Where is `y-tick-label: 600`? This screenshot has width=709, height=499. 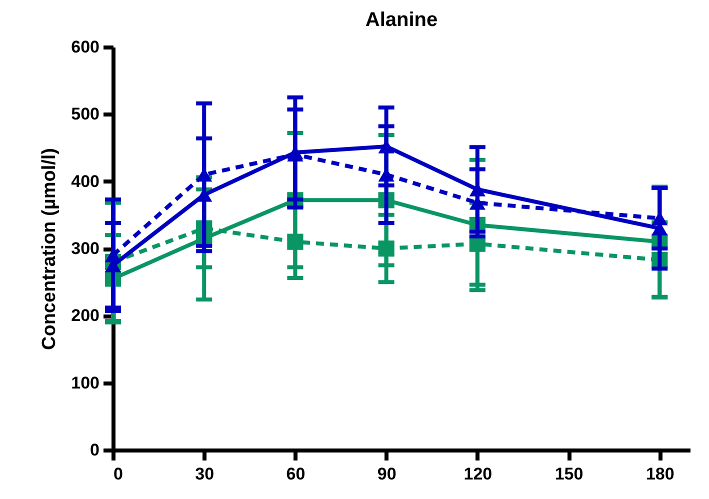 y-tick-label: 600 is located at coordinates (85, 47).